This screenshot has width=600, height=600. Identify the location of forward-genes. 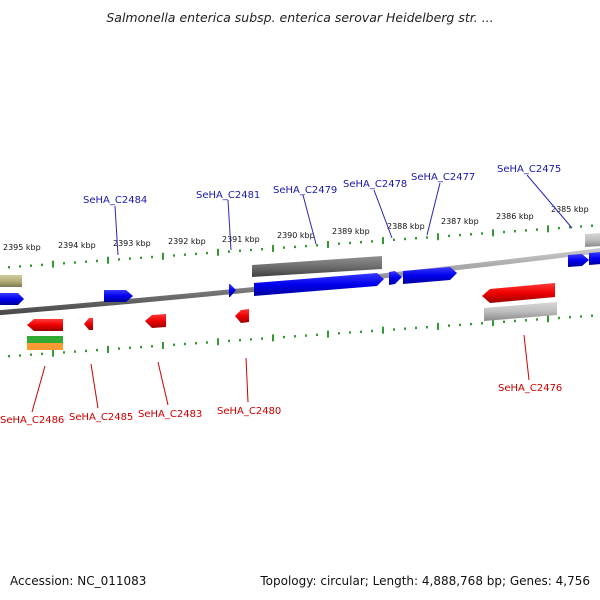
(300, 278).